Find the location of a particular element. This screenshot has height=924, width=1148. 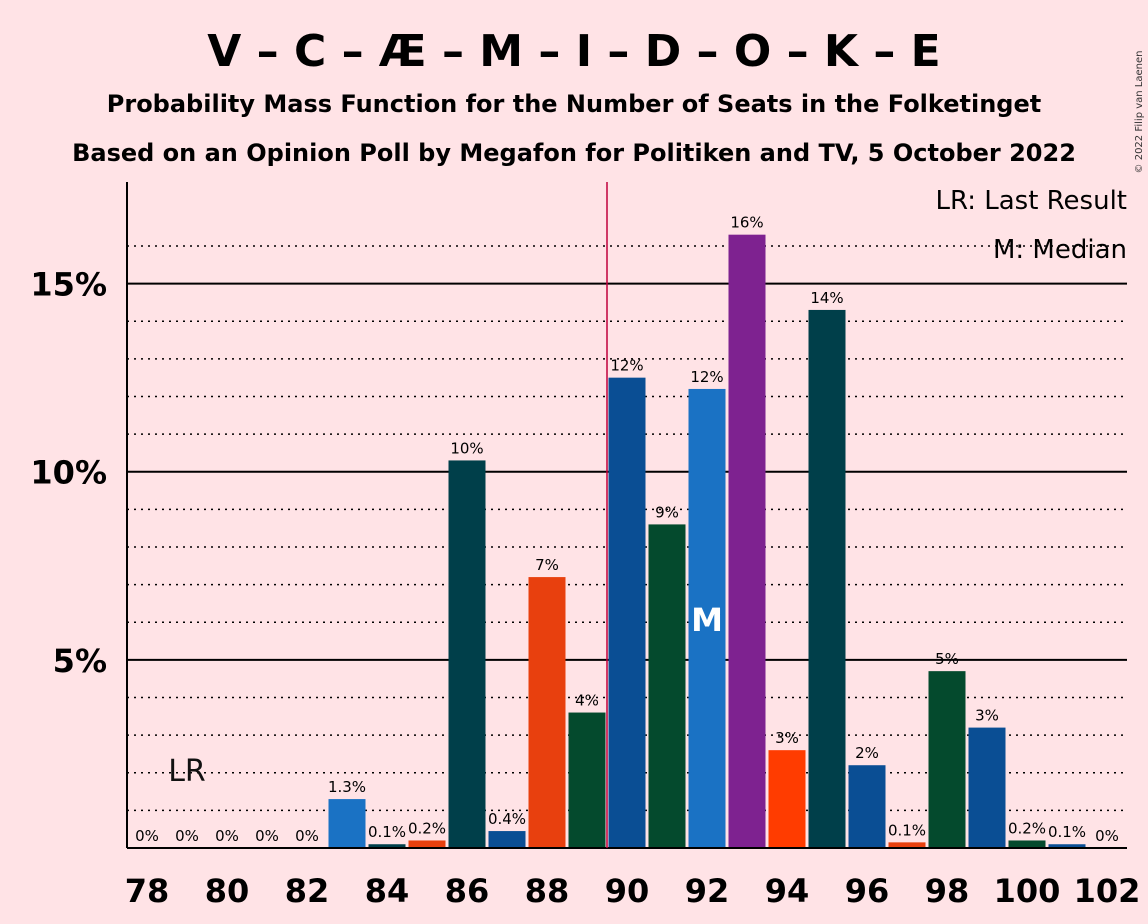

x-tick-88: 88 is located at coordinates (547, 891).